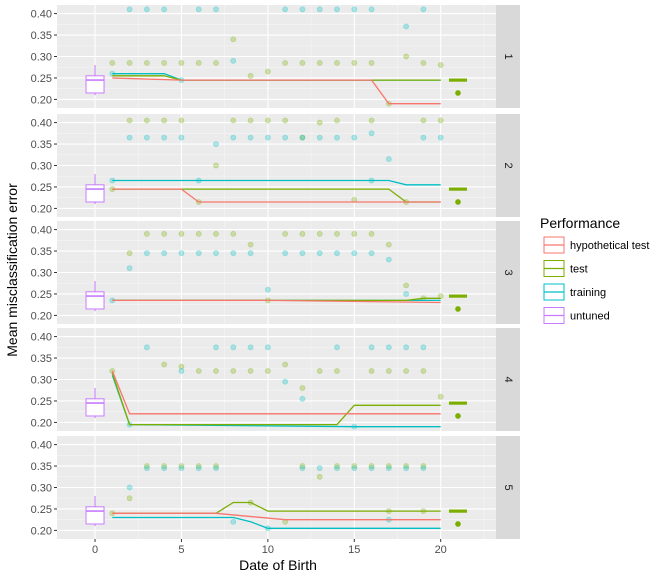  What do you see at coordinates (275, 379) in the screenshot?
I see `panel-4: 0.20 0.25 0.30 0.35 0.40 4` at bounding box center [275, 379].